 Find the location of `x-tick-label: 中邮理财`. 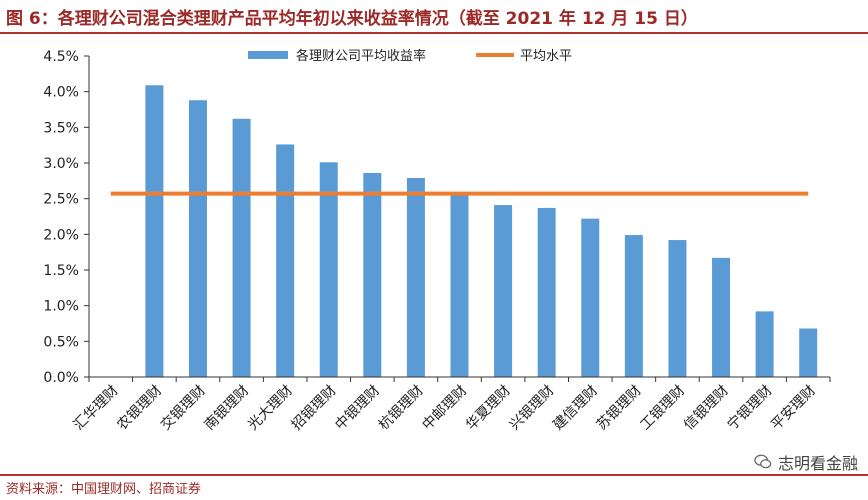

x-tick-label: 中邮理财 is located at coordinates (444, 408).